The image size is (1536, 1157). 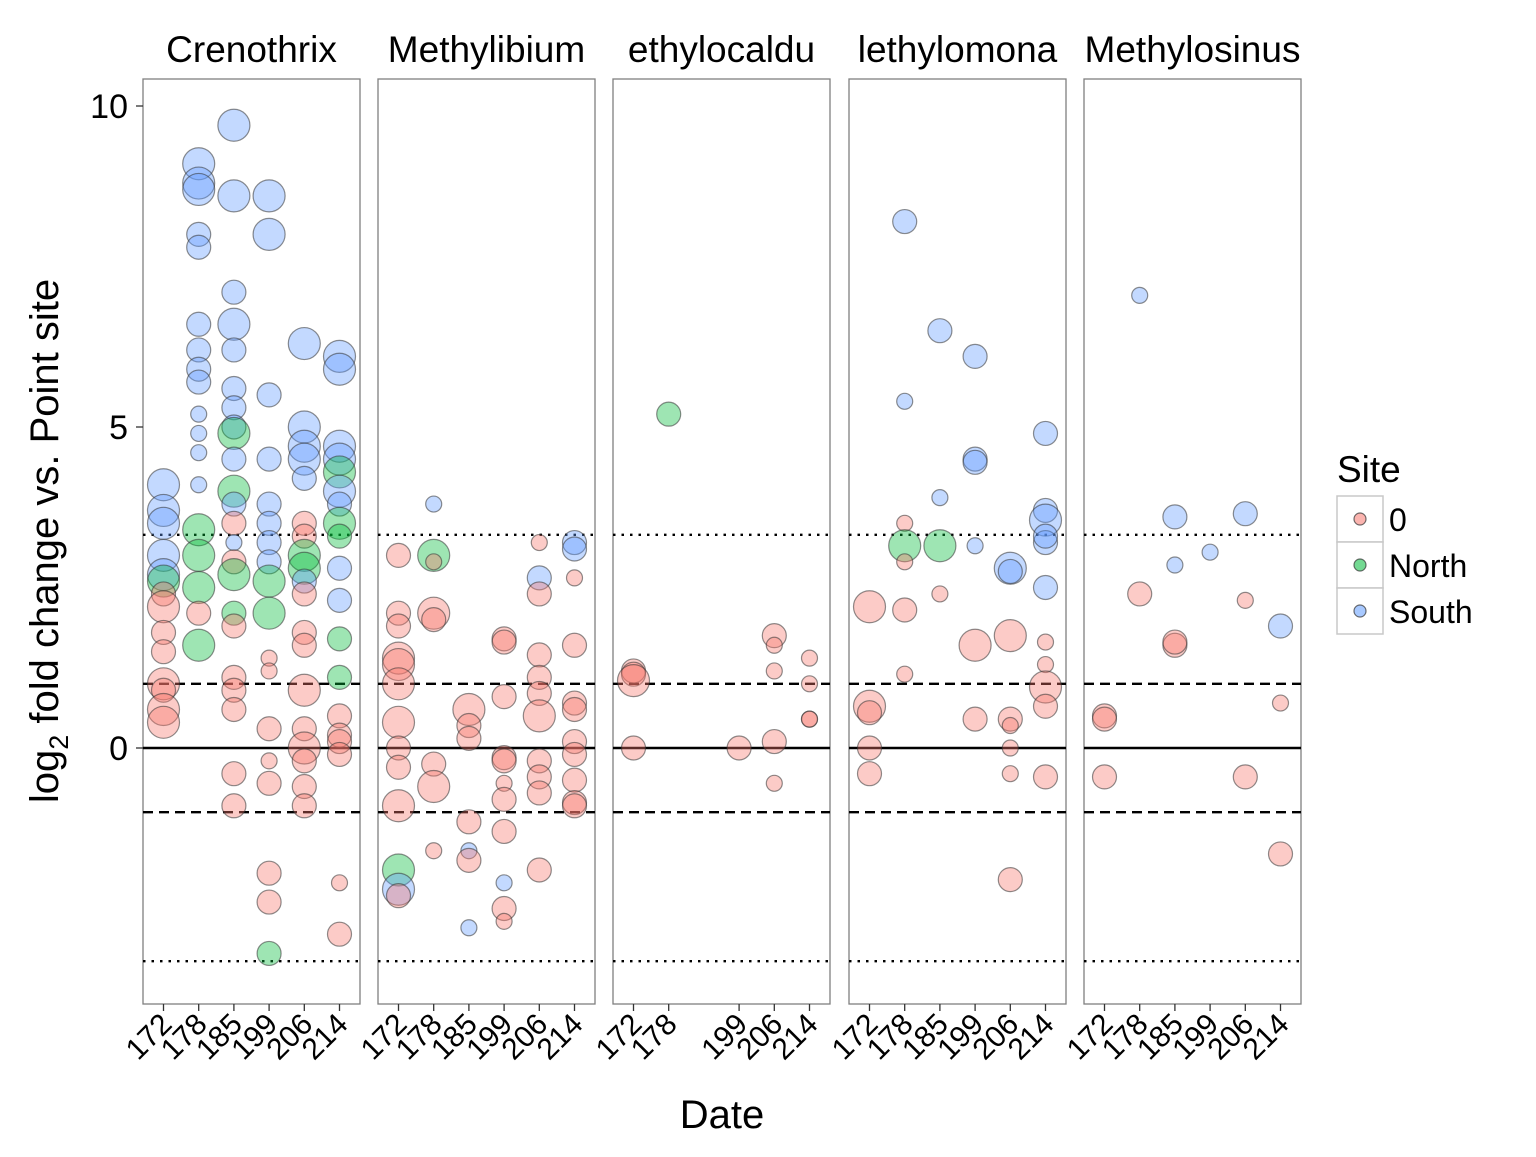 I want to click on y-axis: 0 5 10, so click(x=116, y=428).